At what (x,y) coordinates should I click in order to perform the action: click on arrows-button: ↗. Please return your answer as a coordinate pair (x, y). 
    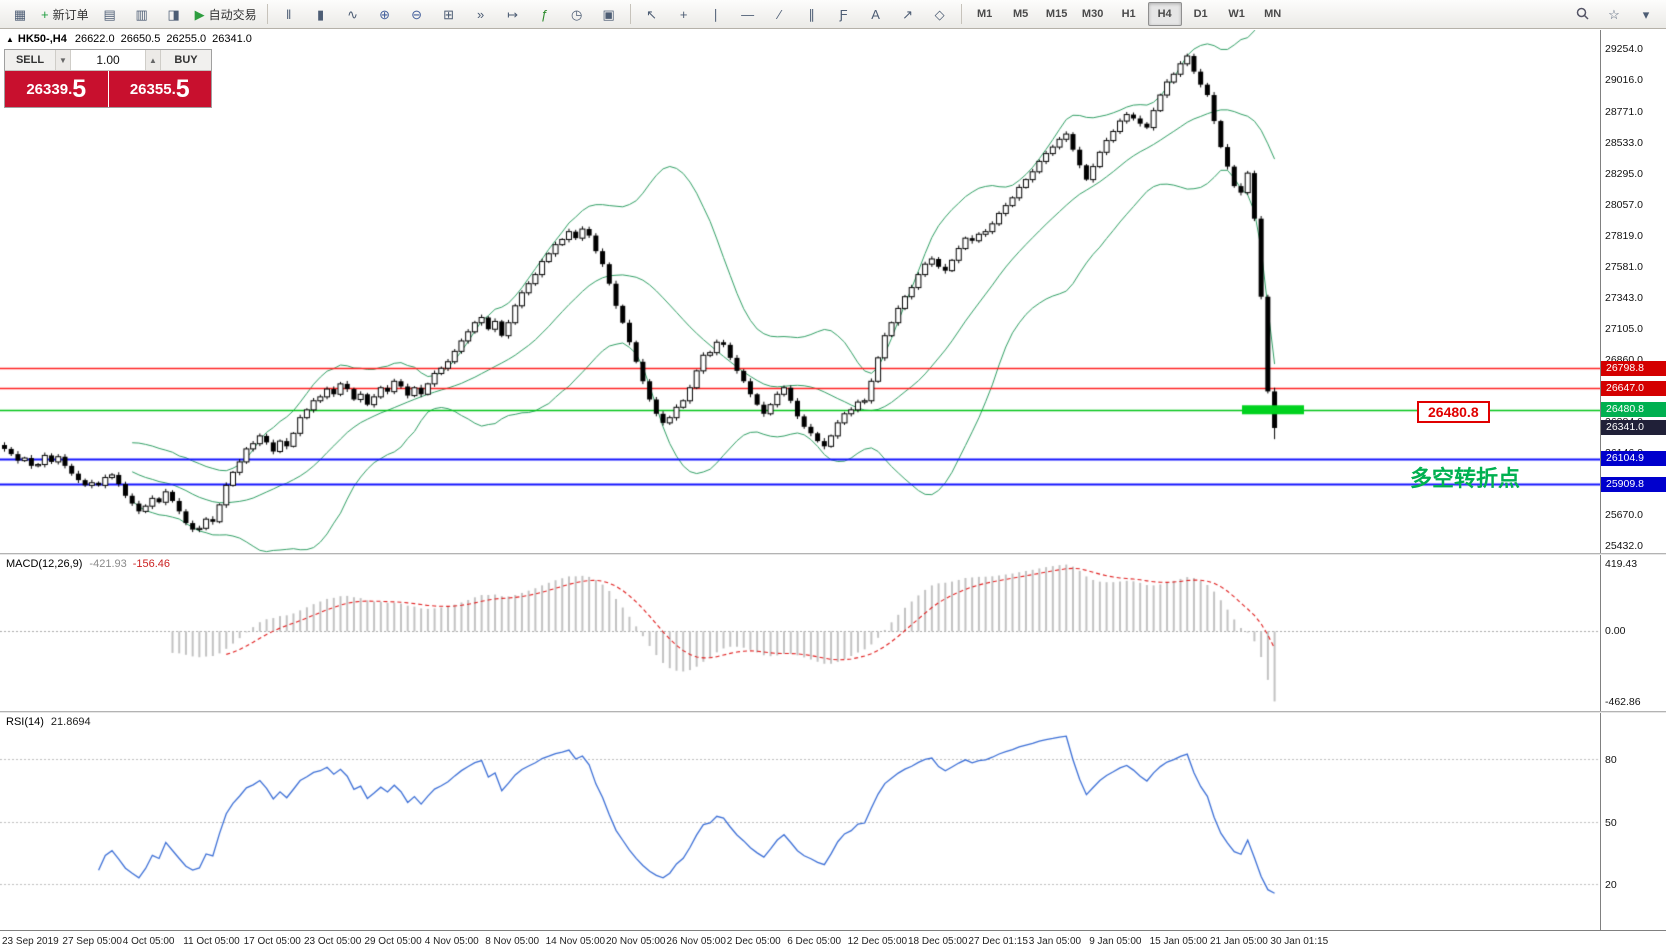
    Looking at the image, I should click on (908, 14).